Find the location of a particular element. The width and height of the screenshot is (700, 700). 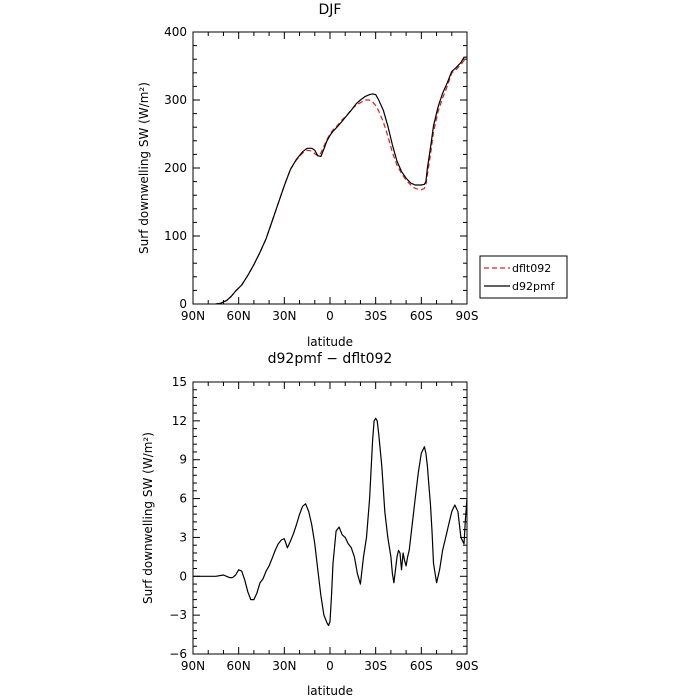

y-tick-label: 300 is located at coordinates (175, 100).